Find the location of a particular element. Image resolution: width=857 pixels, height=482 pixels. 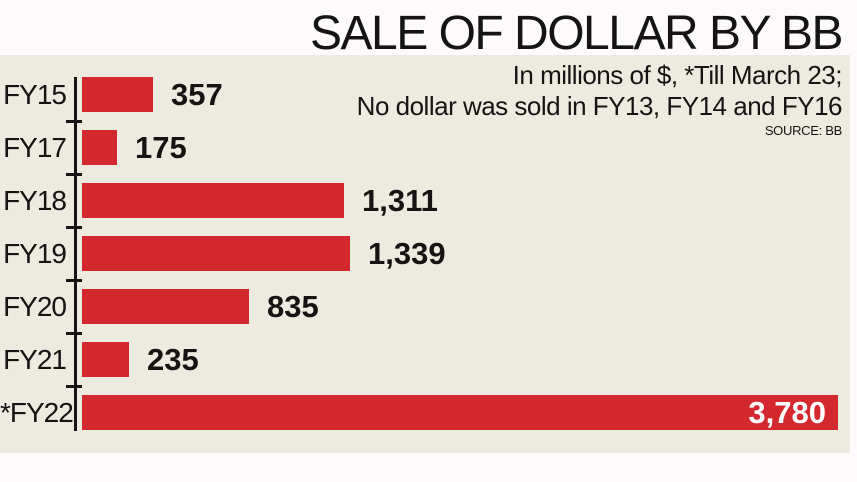

bar-row: *FY22 3,780 is located at coordinates (425, 412).